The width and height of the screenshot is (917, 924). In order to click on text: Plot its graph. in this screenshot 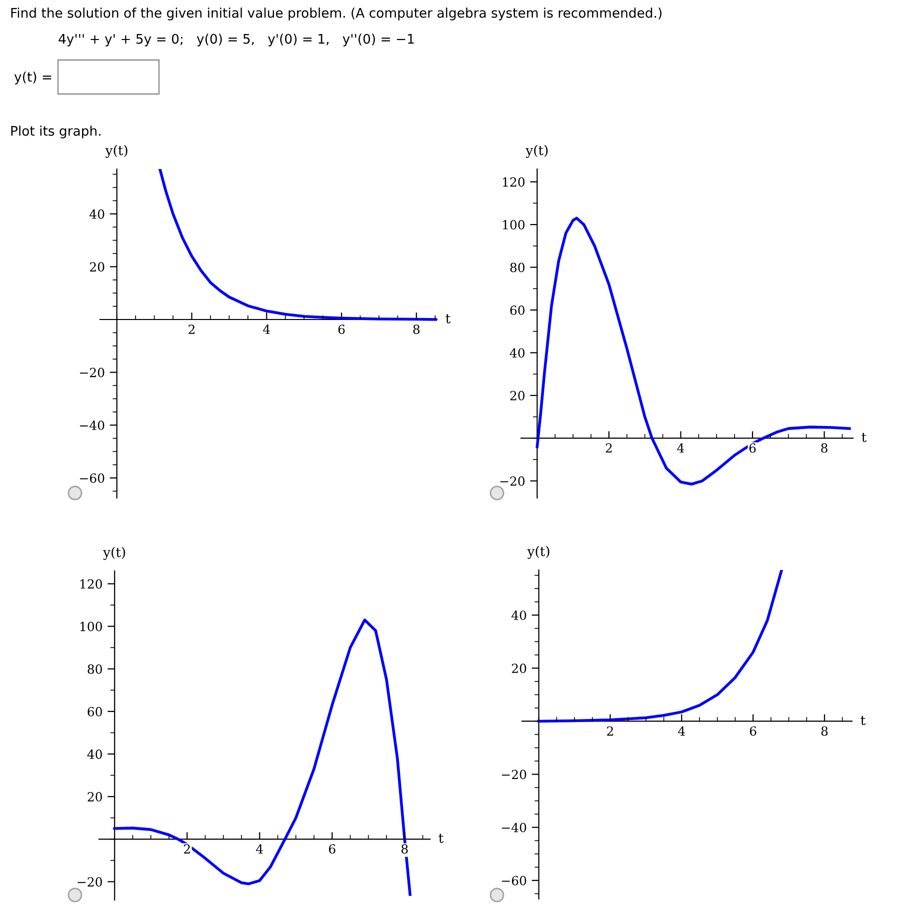, I will do `click(55, 132)`.